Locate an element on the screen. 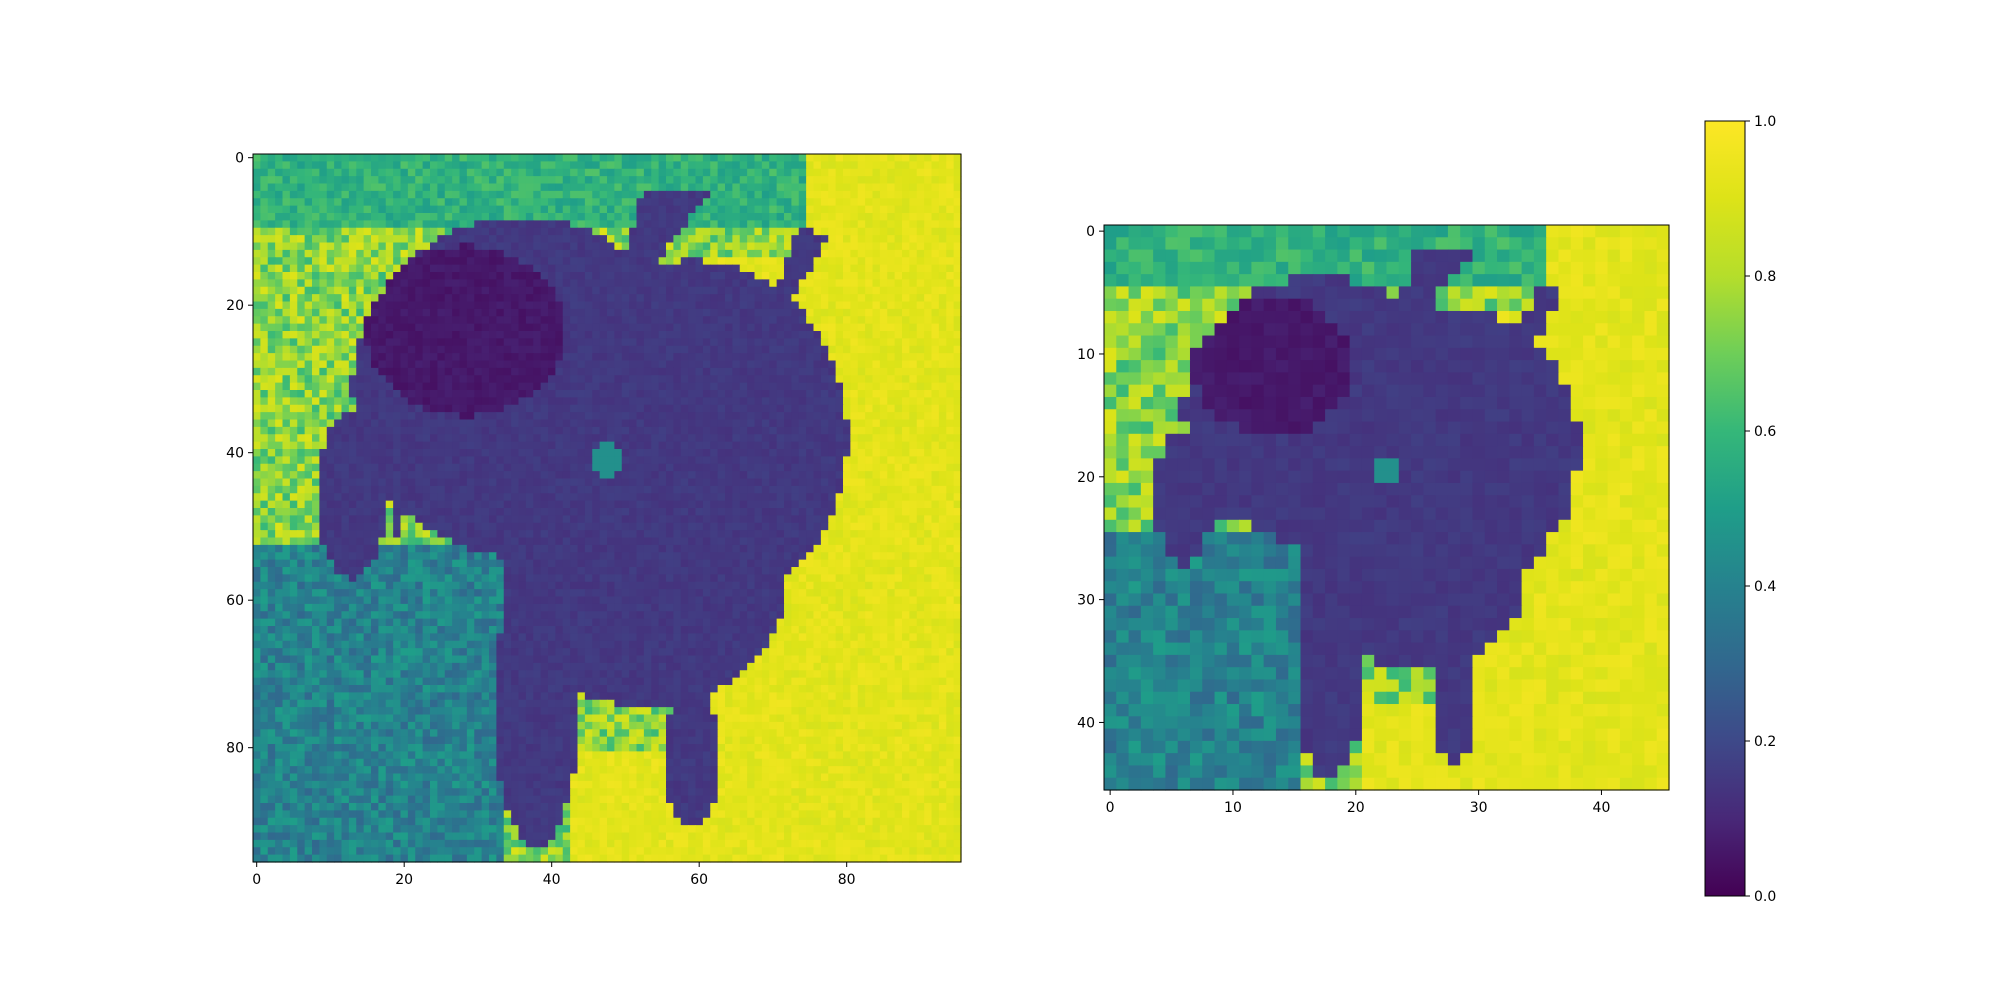 The height and width of the screenshot is (1000, 2000). right-x-tick-label: 20 is located at coordinates (1356, 808).